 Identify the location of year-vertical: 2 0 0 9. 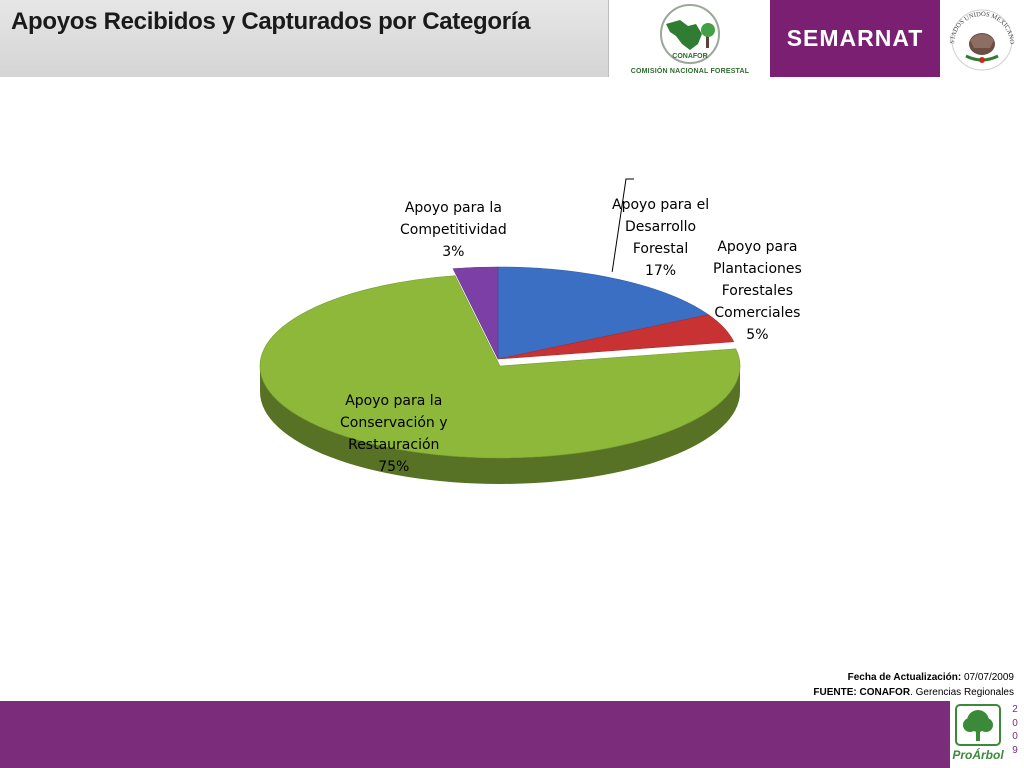
(1015, 734).